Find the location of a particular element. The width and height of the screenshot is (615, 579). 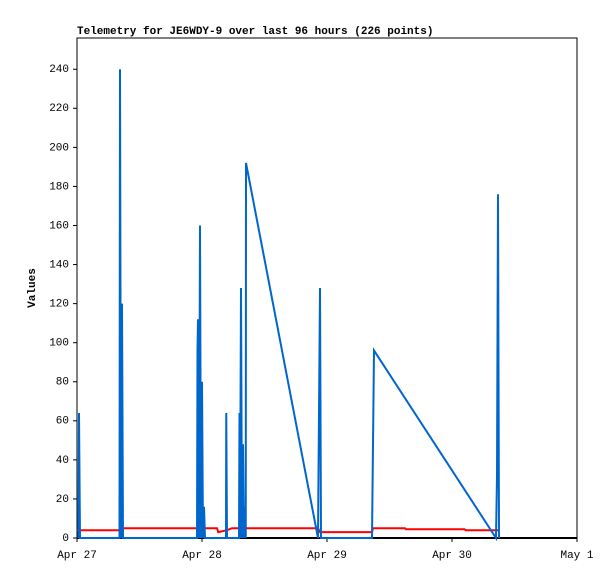

x-tick-label: May 1 is located at coordinates (576, 556).